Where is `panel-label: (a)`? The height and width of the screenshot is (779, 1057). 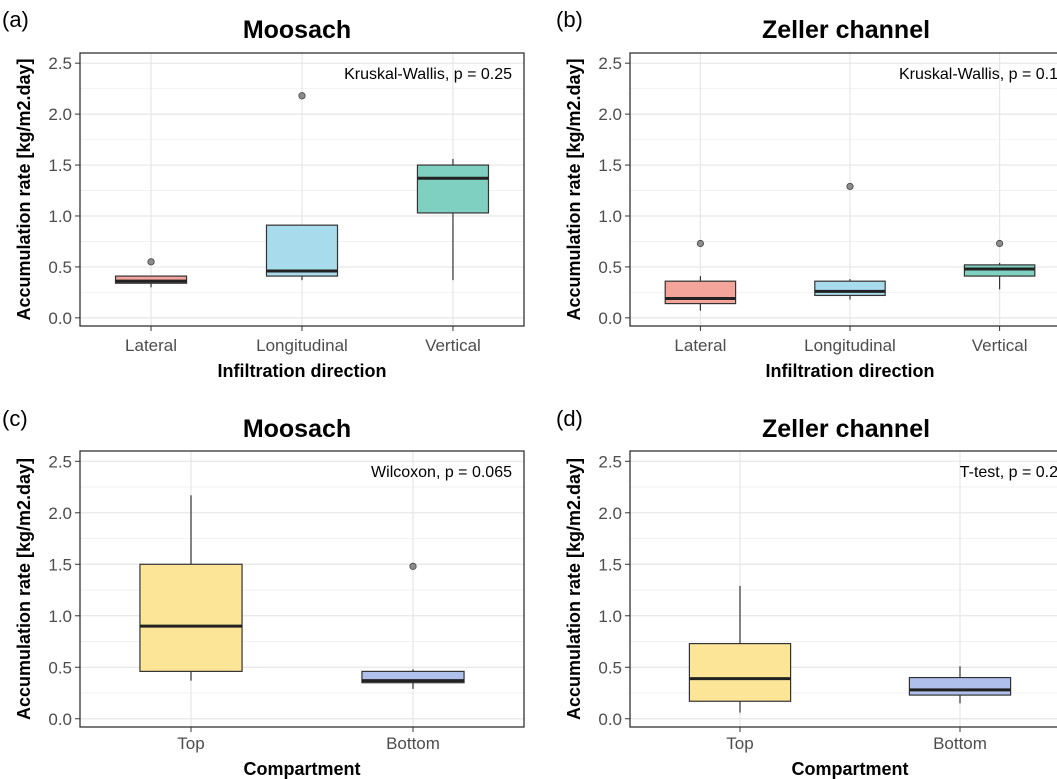 panel-label: (a) is located at coordinates (15, 19).